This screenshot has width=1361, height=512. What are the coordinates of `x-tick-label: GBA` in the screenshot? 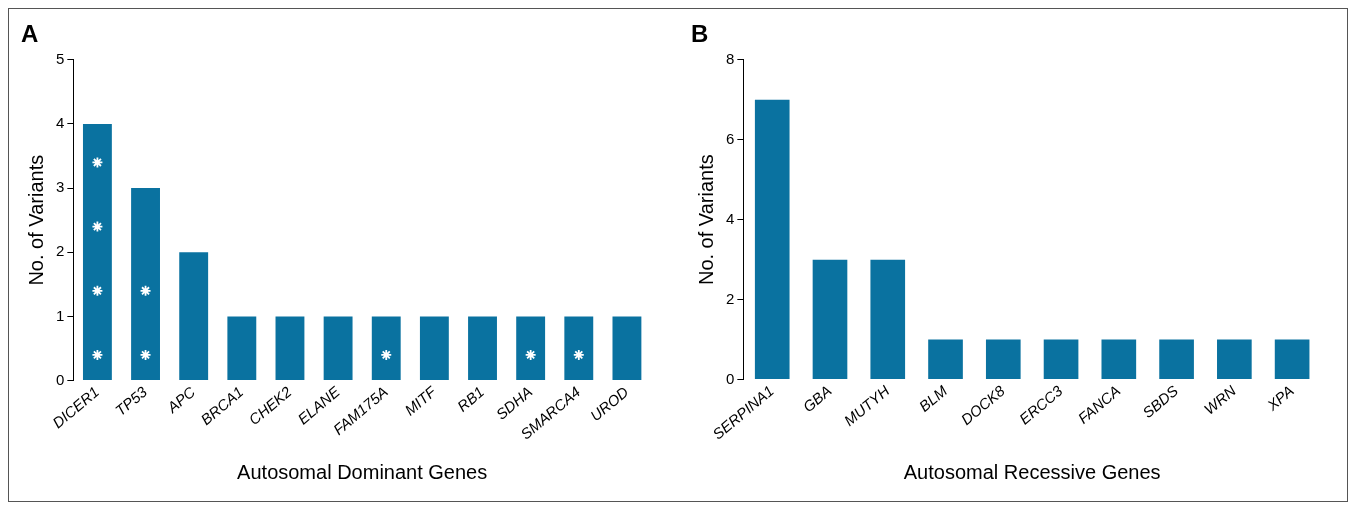 It's located at (817, 398).